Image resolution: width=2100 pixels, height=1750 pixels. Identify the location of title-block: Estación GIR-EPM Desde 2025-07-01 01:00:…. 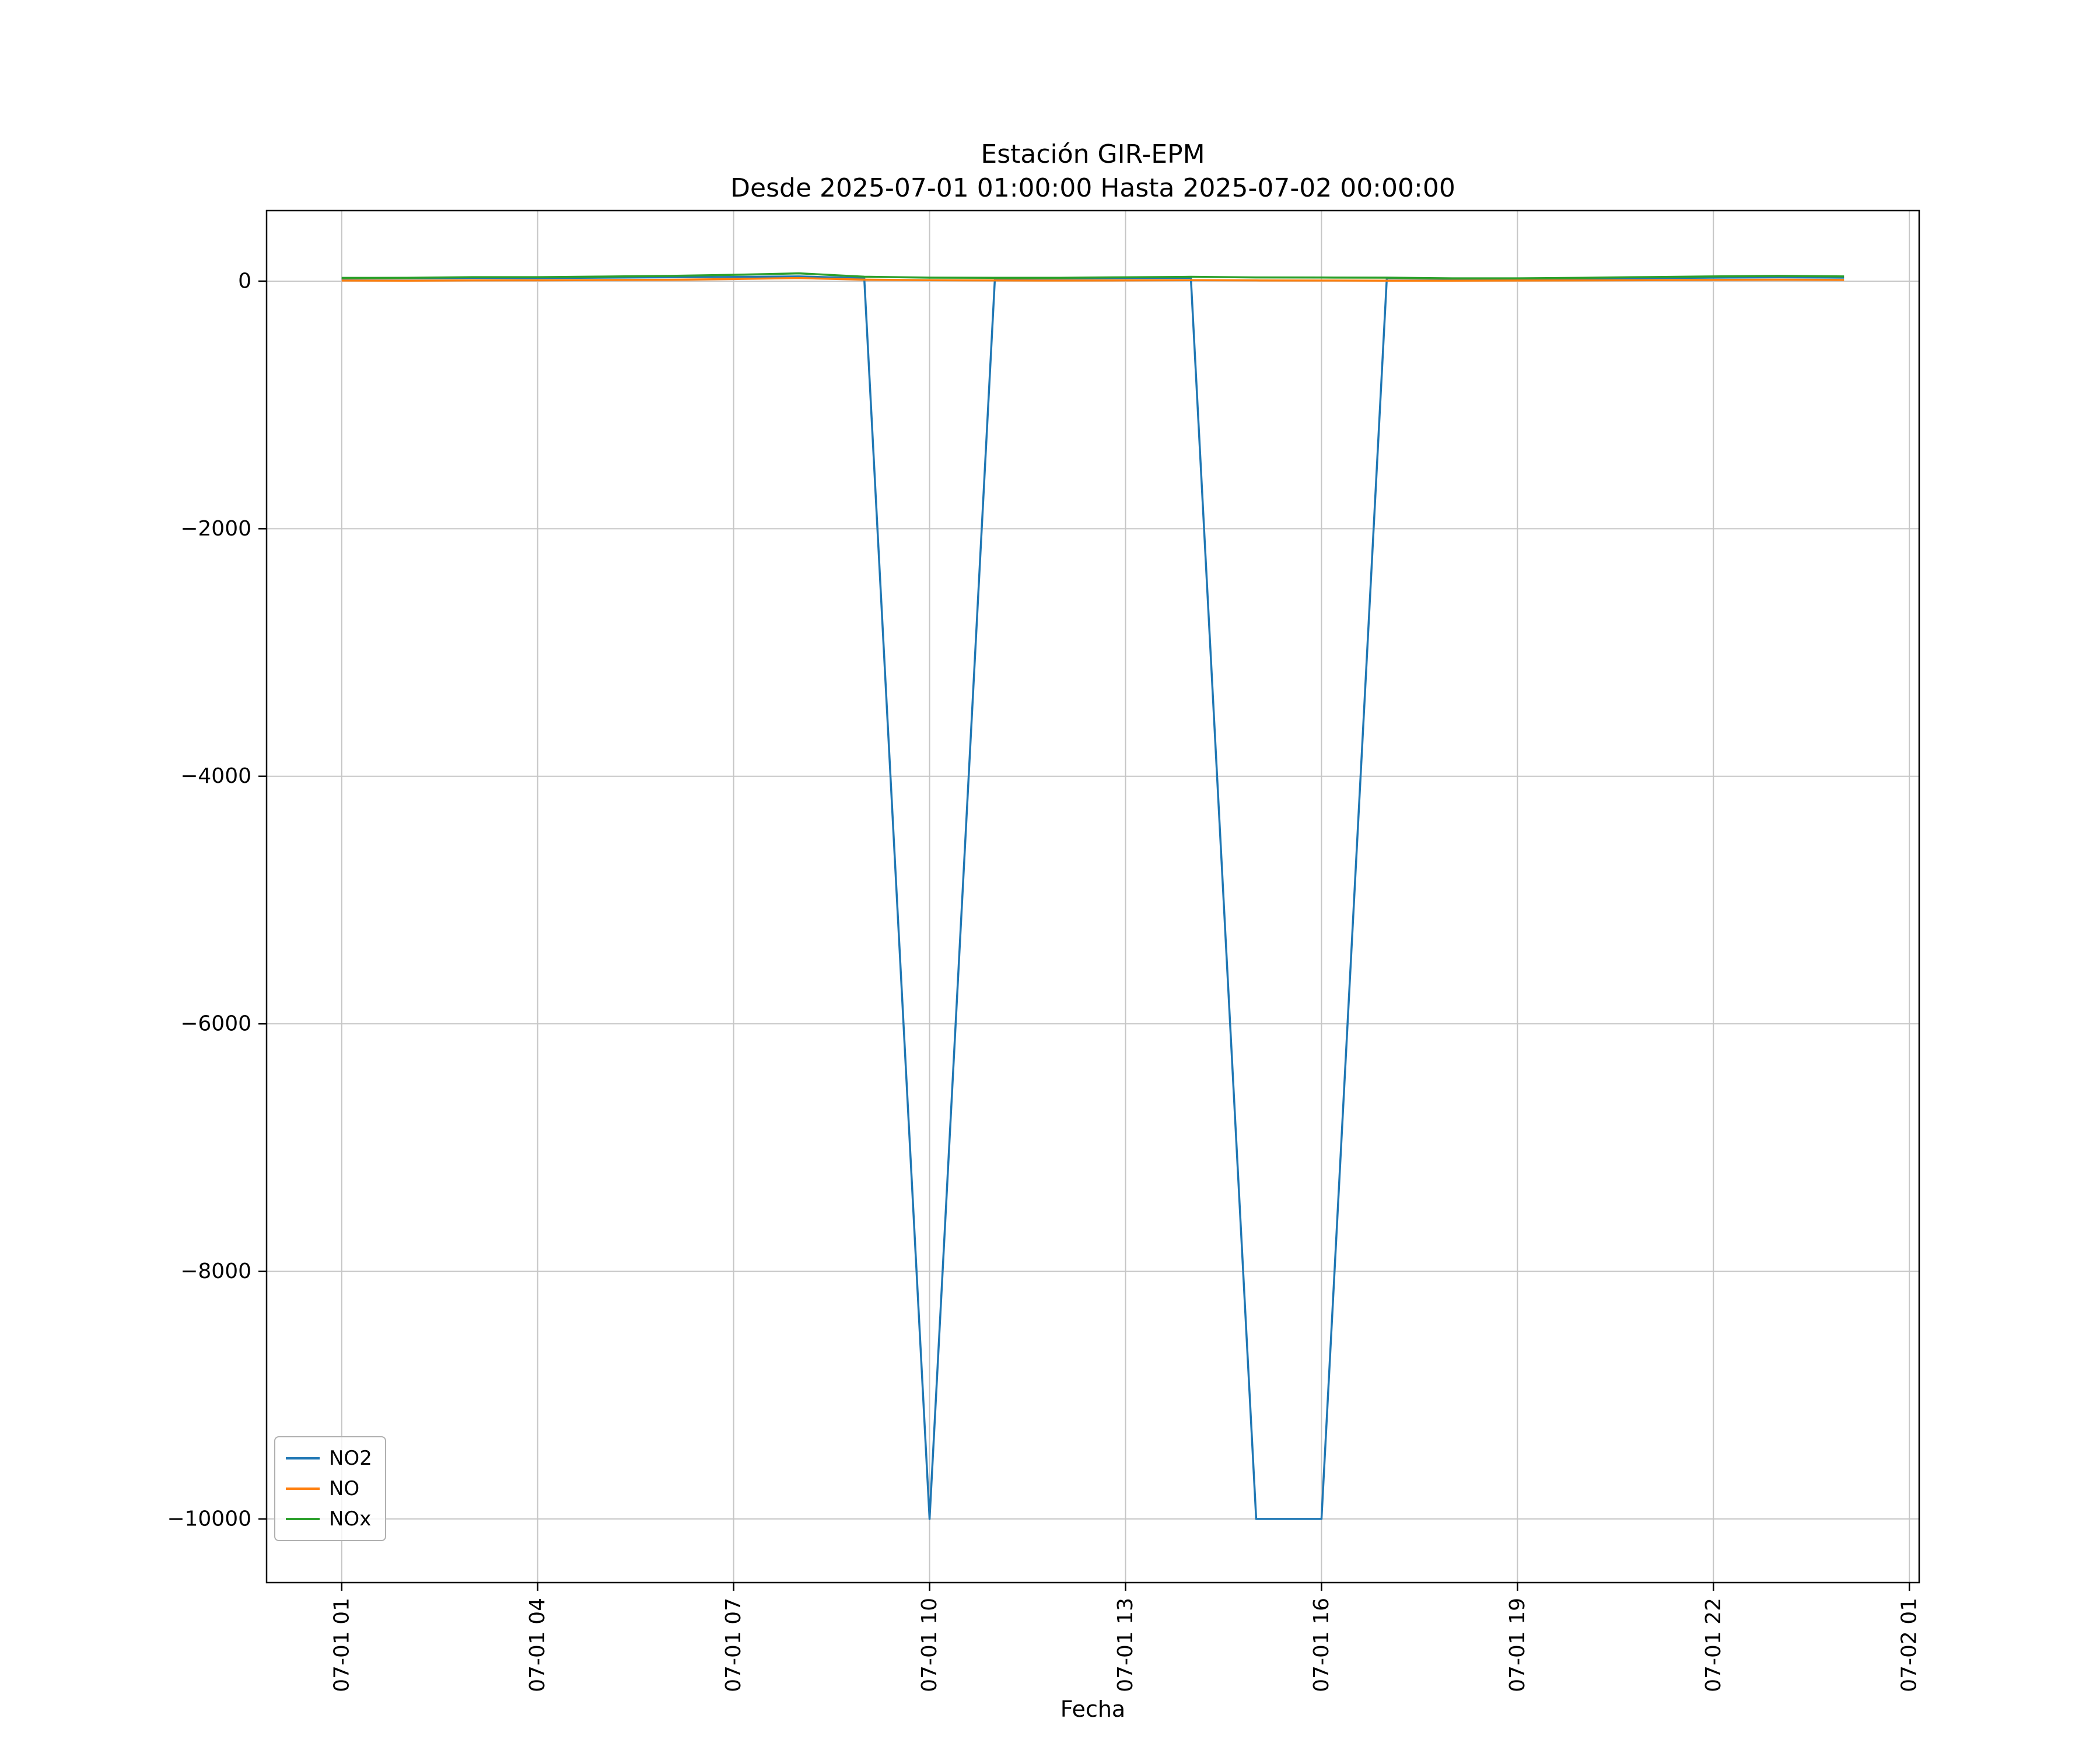
(1093, 171).